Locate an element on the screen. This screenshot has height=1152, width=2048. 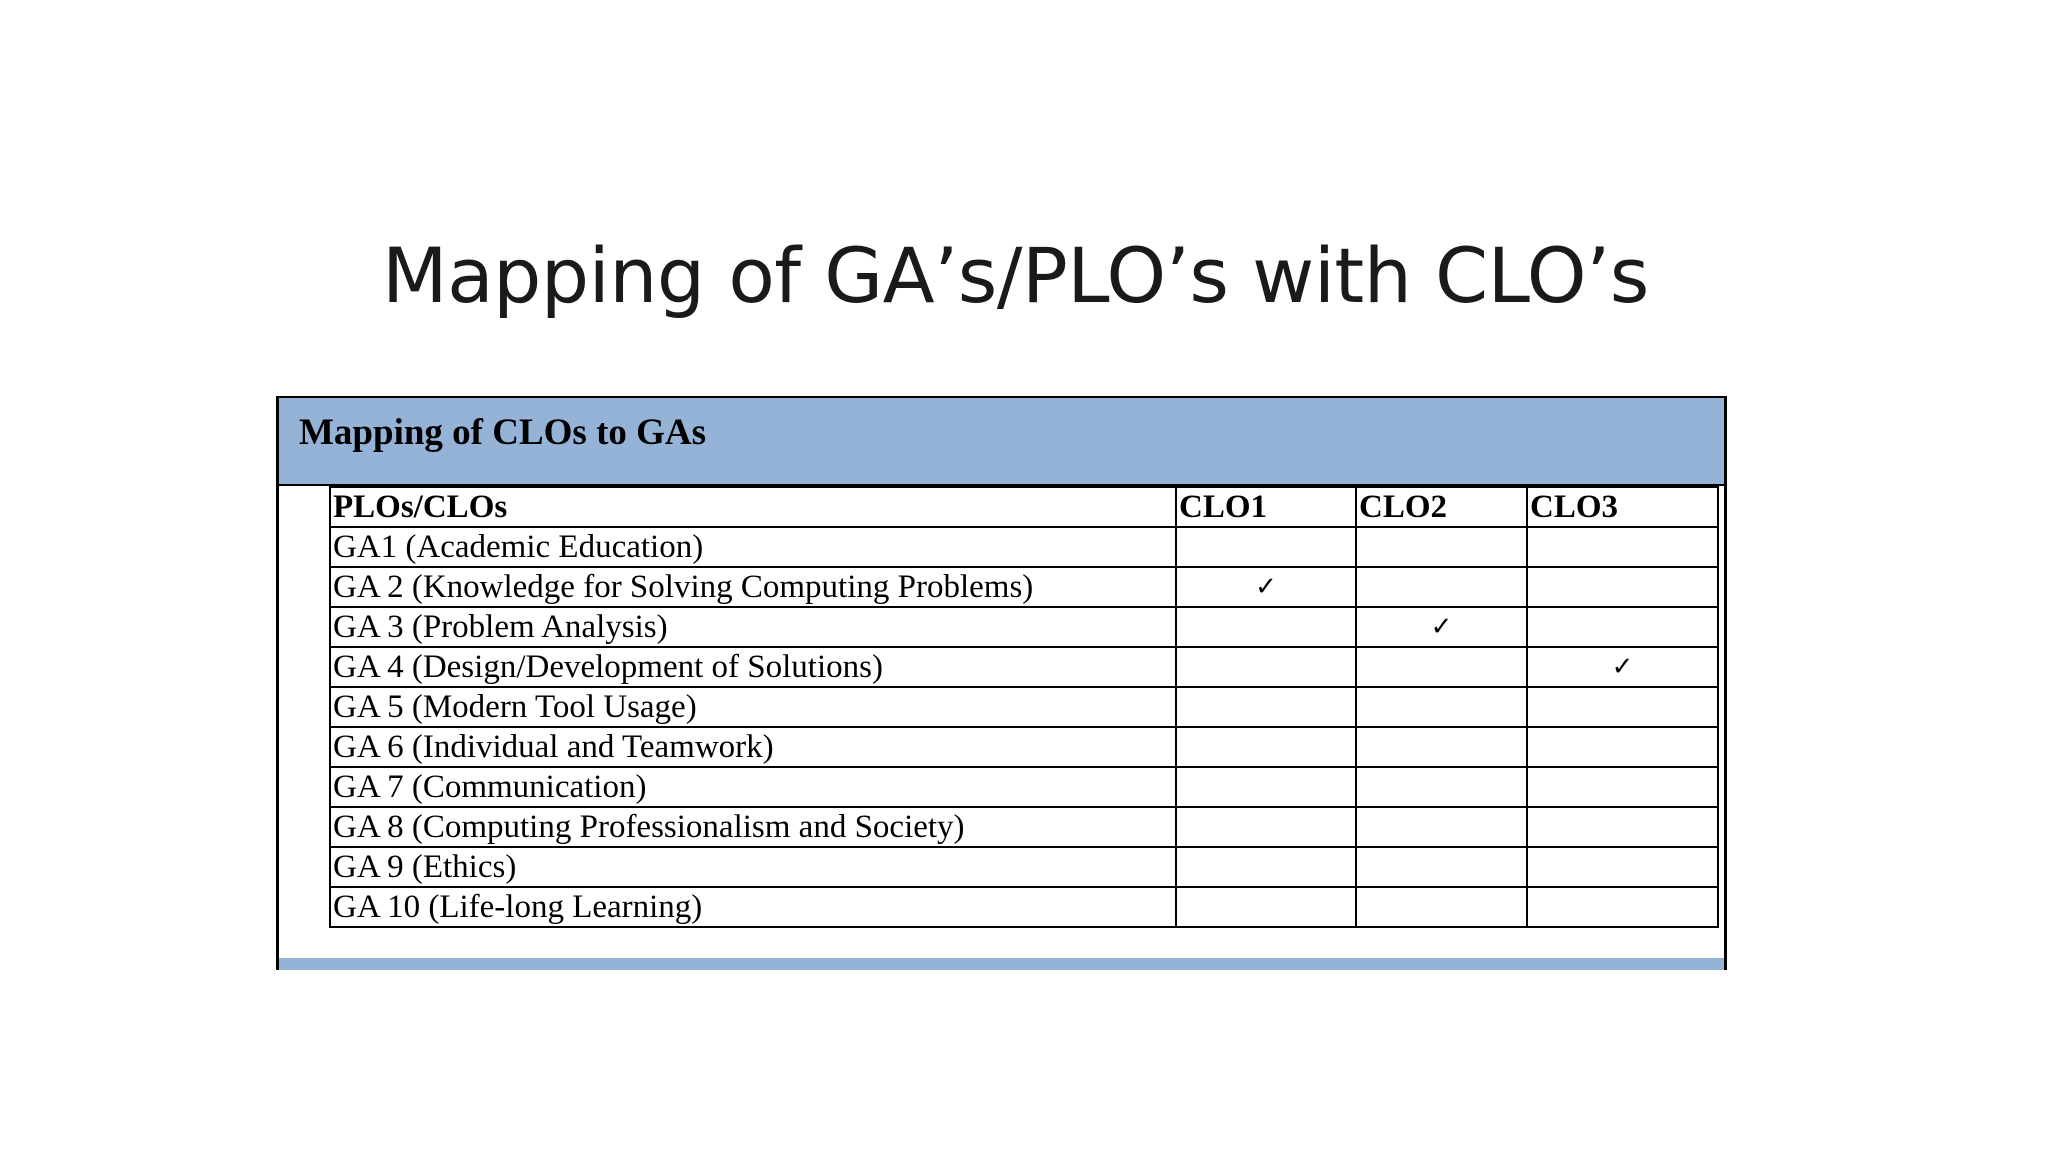
check-cell-clo2: ✓ is located at coordinates (1441, 627).